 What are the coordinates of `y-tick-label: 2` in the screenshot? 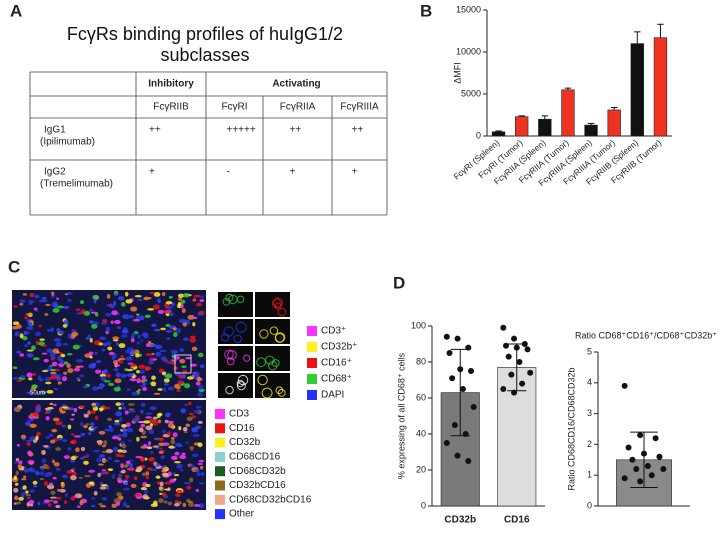 It's located at (589, 444).